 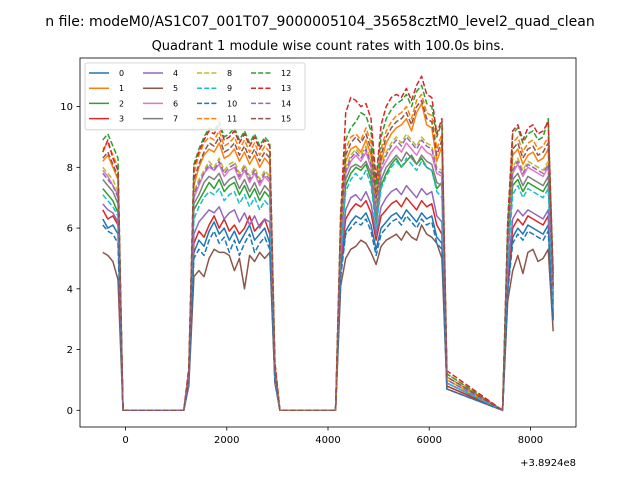 What do you see at coordinates (195, 96) in the screenshot?
I see `legend-box` at bounding box center [195, 96].